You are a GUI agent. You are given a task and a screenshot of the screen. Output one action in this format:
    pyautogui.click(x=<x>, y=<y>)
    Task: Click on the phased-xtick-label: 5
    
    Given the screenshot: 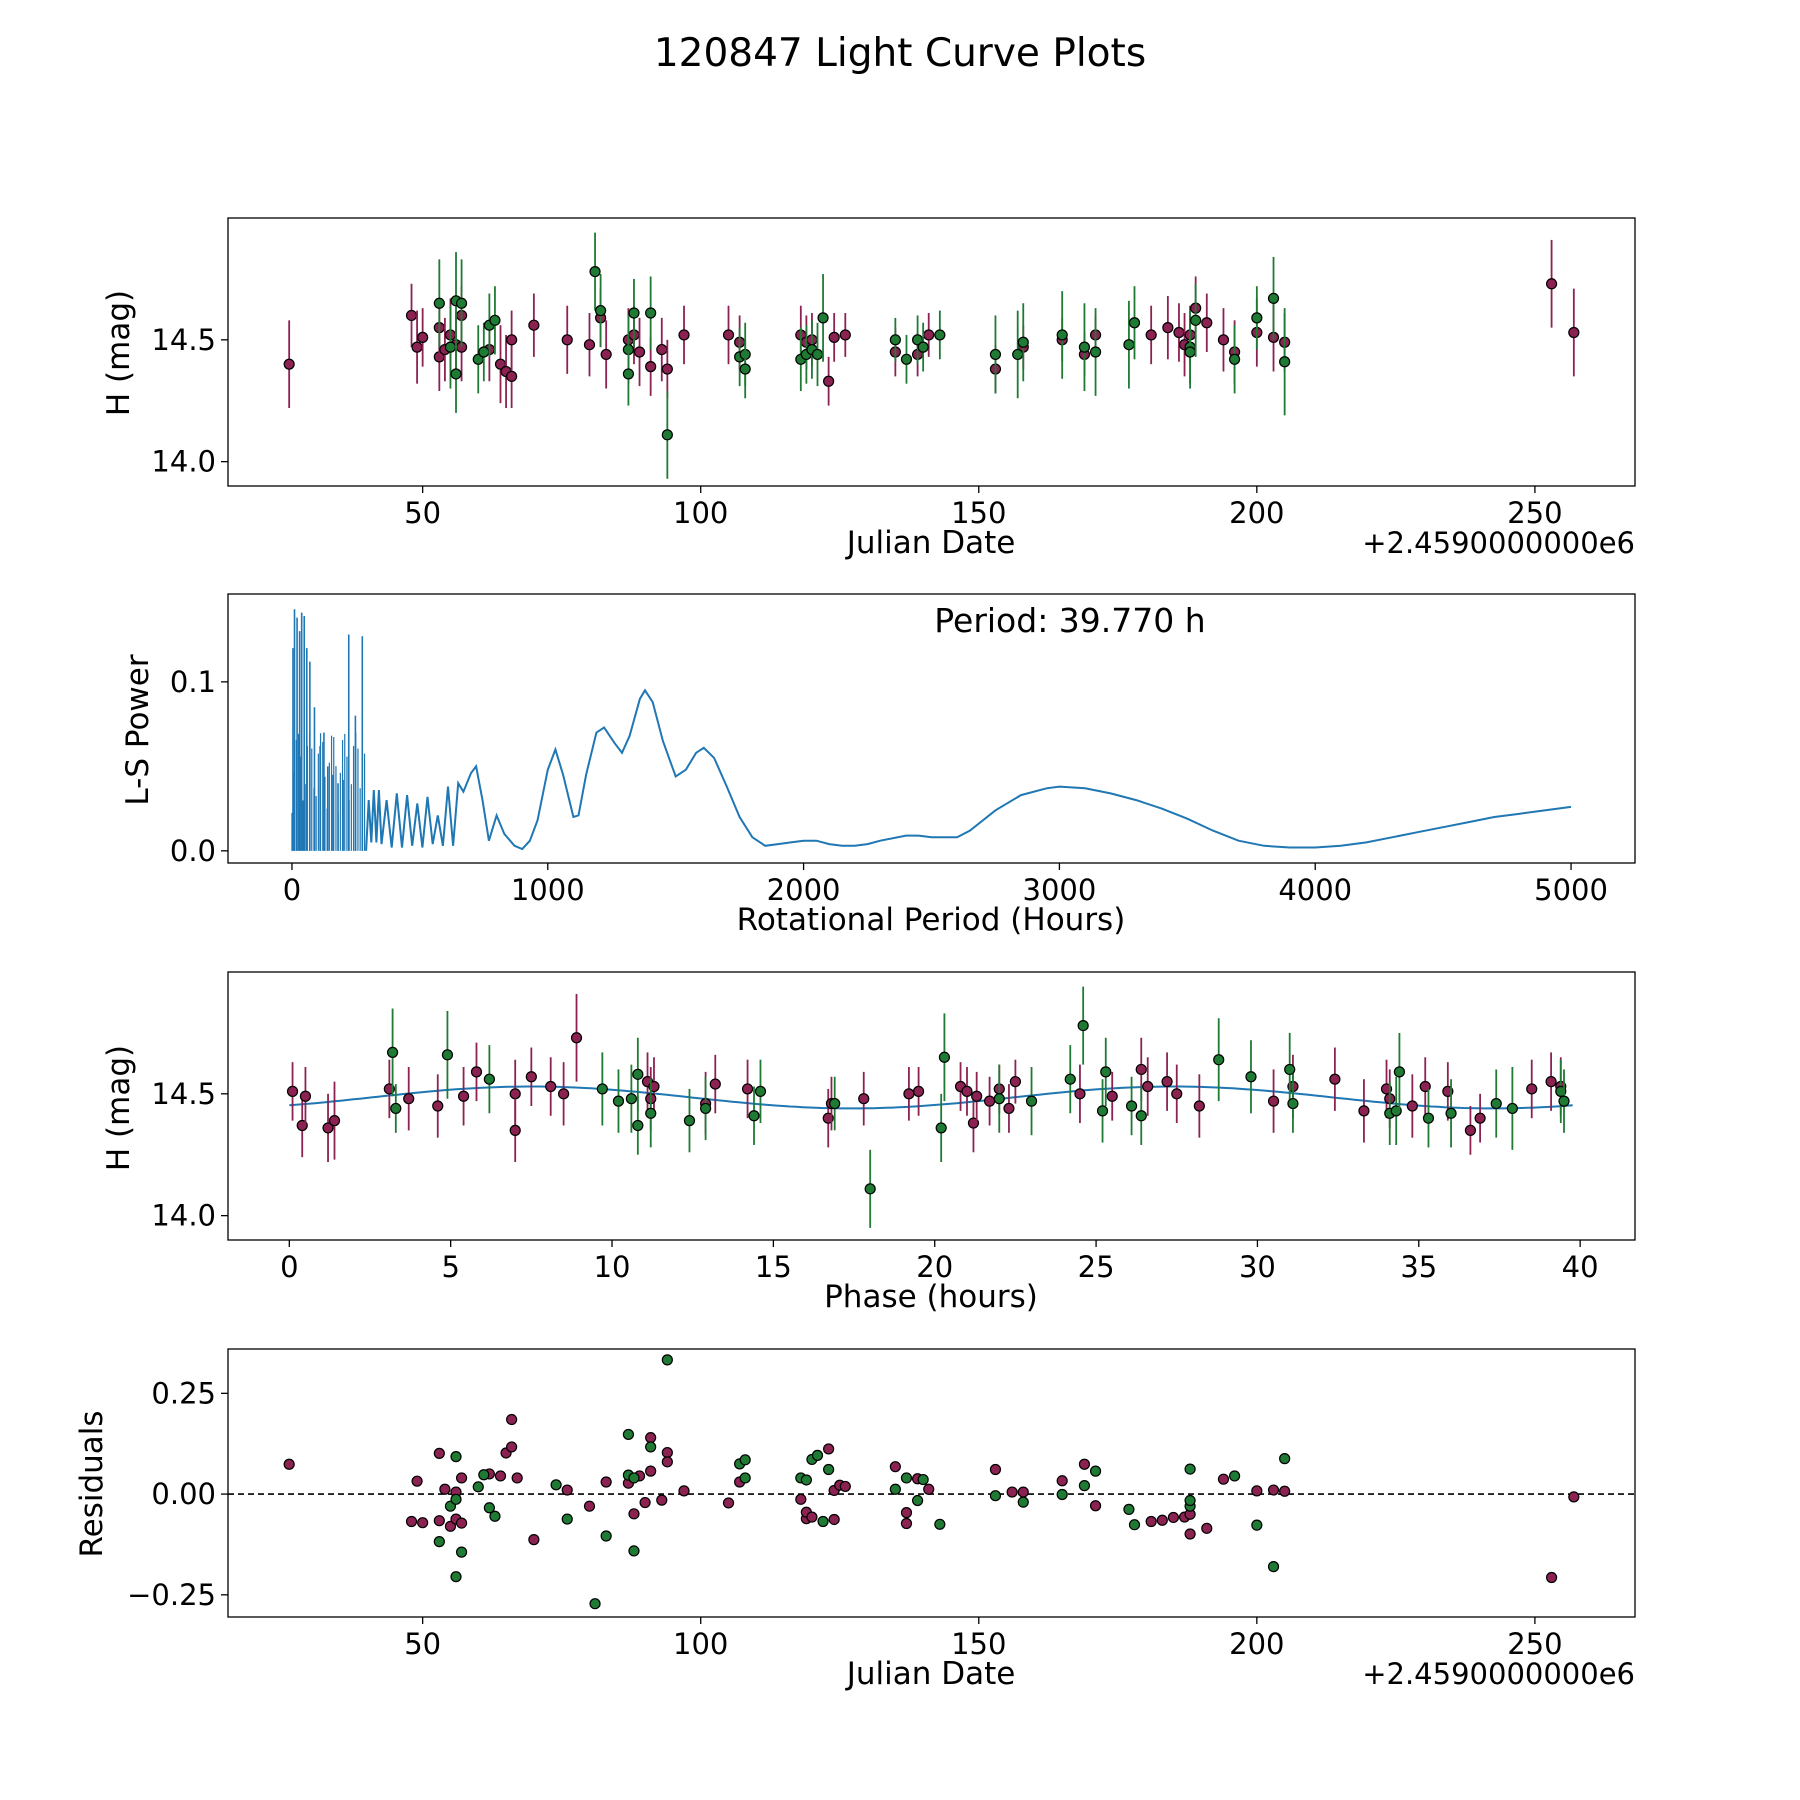 What is the action you would take?
    pyautogui.click(x=450, y=1267)
    